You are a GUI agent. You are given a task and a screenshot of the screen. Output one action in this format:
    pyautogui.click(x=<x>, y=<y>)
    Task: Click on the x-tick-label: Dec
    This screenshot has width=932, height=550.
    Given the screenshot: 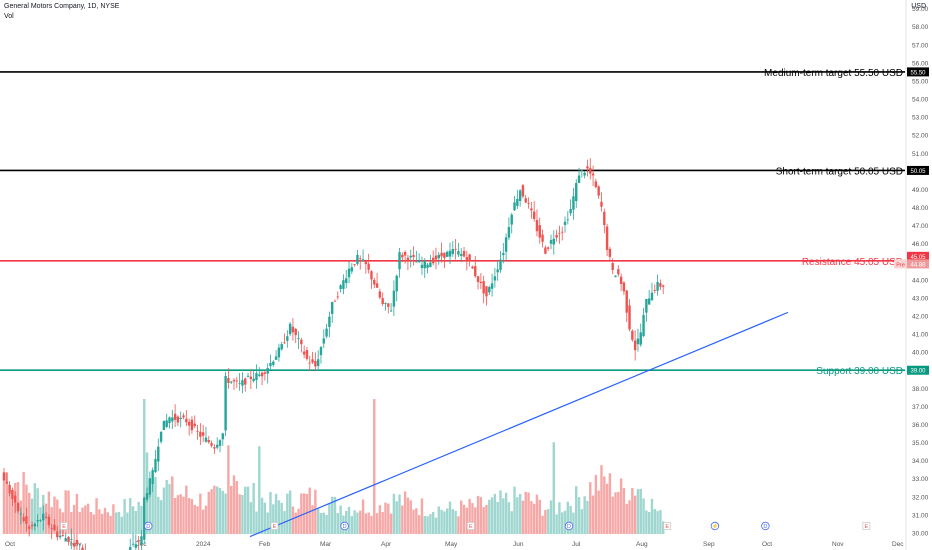 What is the action you would take?
    pyautogui.click(x=898, y=544)
    